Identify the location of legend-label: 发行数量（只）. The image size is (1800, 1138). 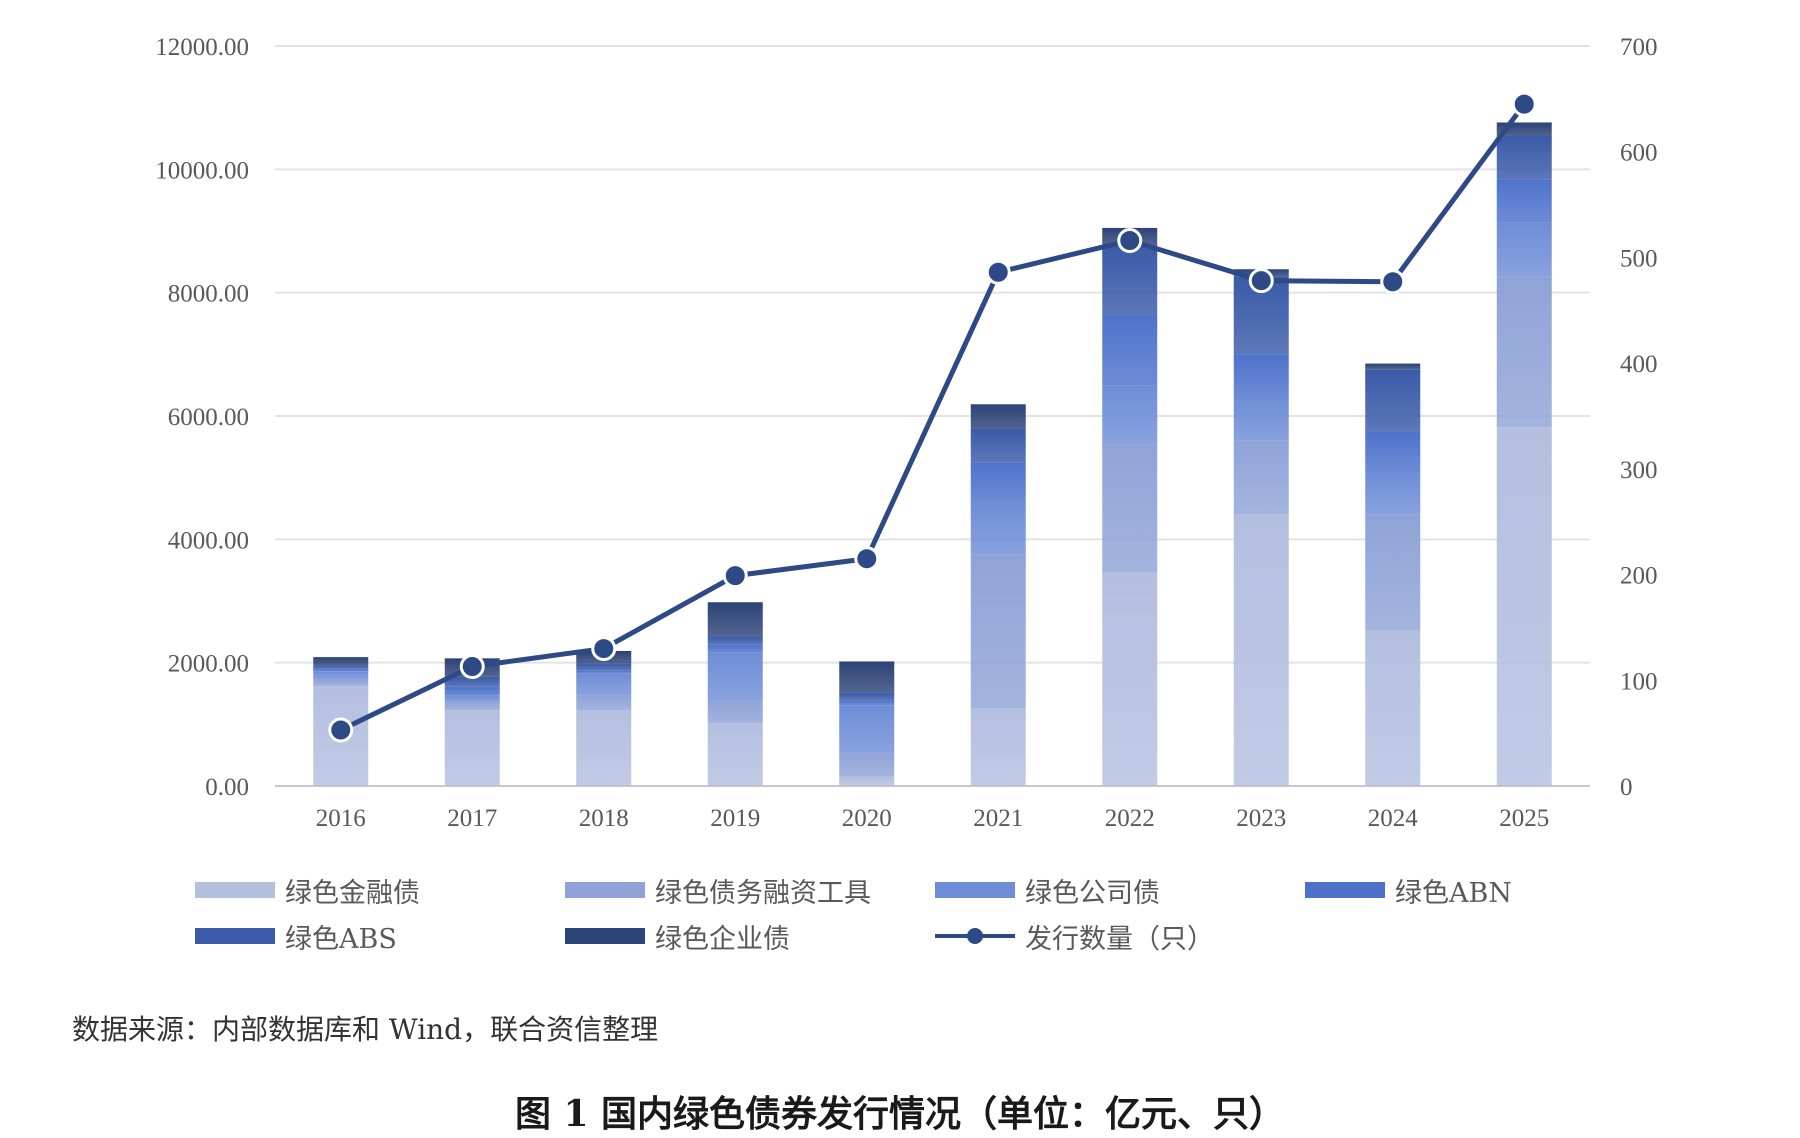
(1119, 939).